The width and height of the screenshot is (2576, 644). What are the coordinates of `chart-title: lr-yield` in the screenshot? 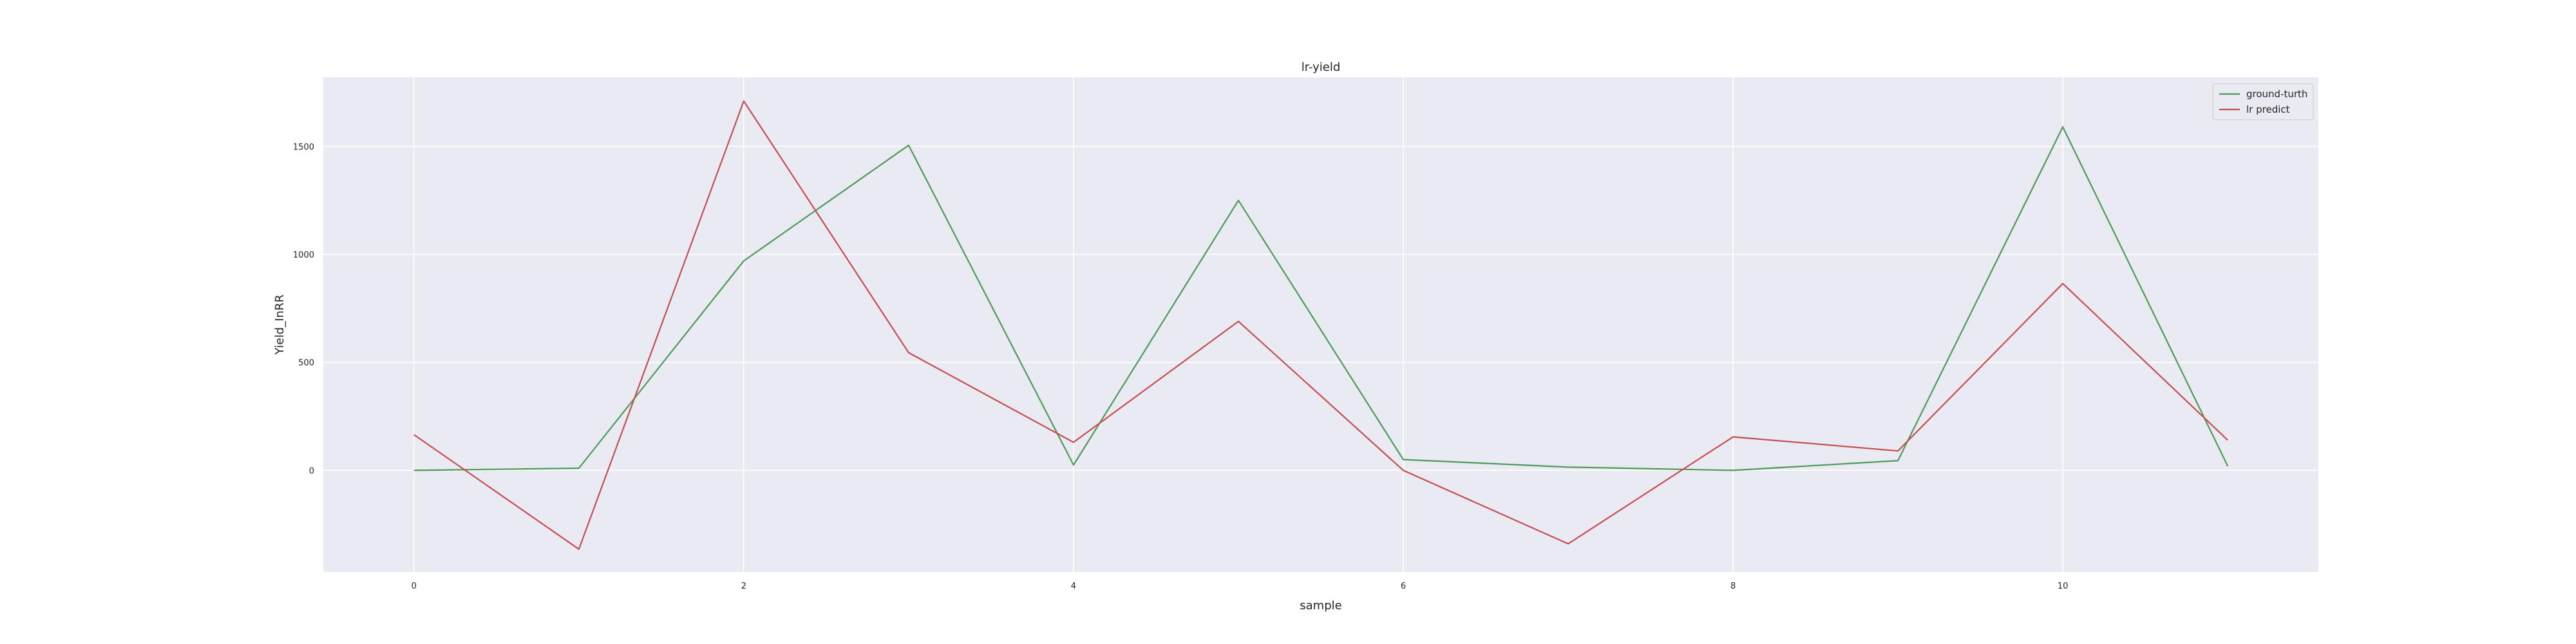 It's located at (1321, 67).